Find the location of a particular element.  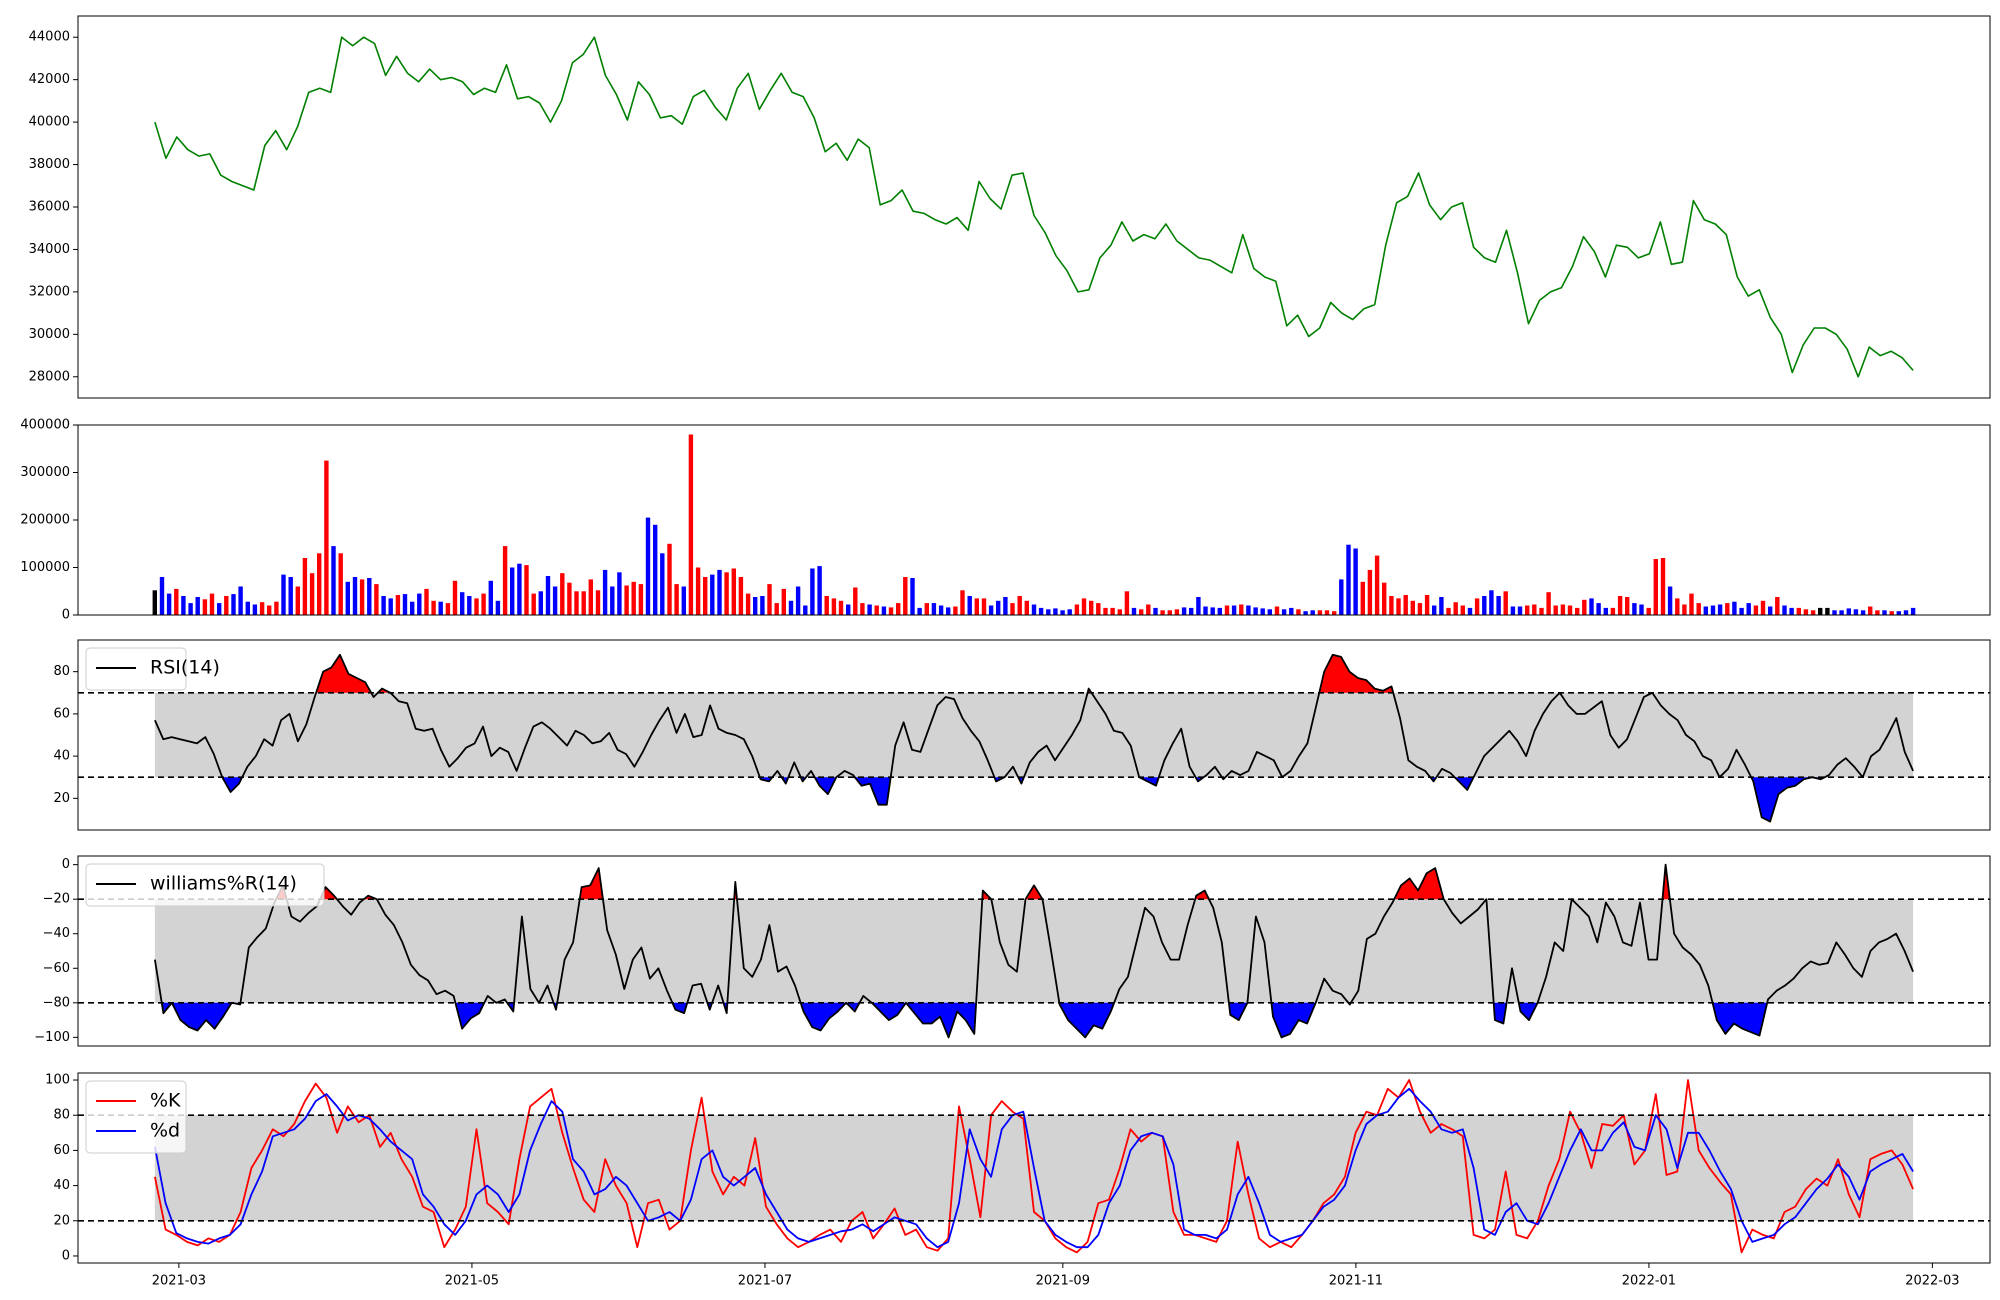

y-tick-label: −20 is located at coordinates (56, 899).